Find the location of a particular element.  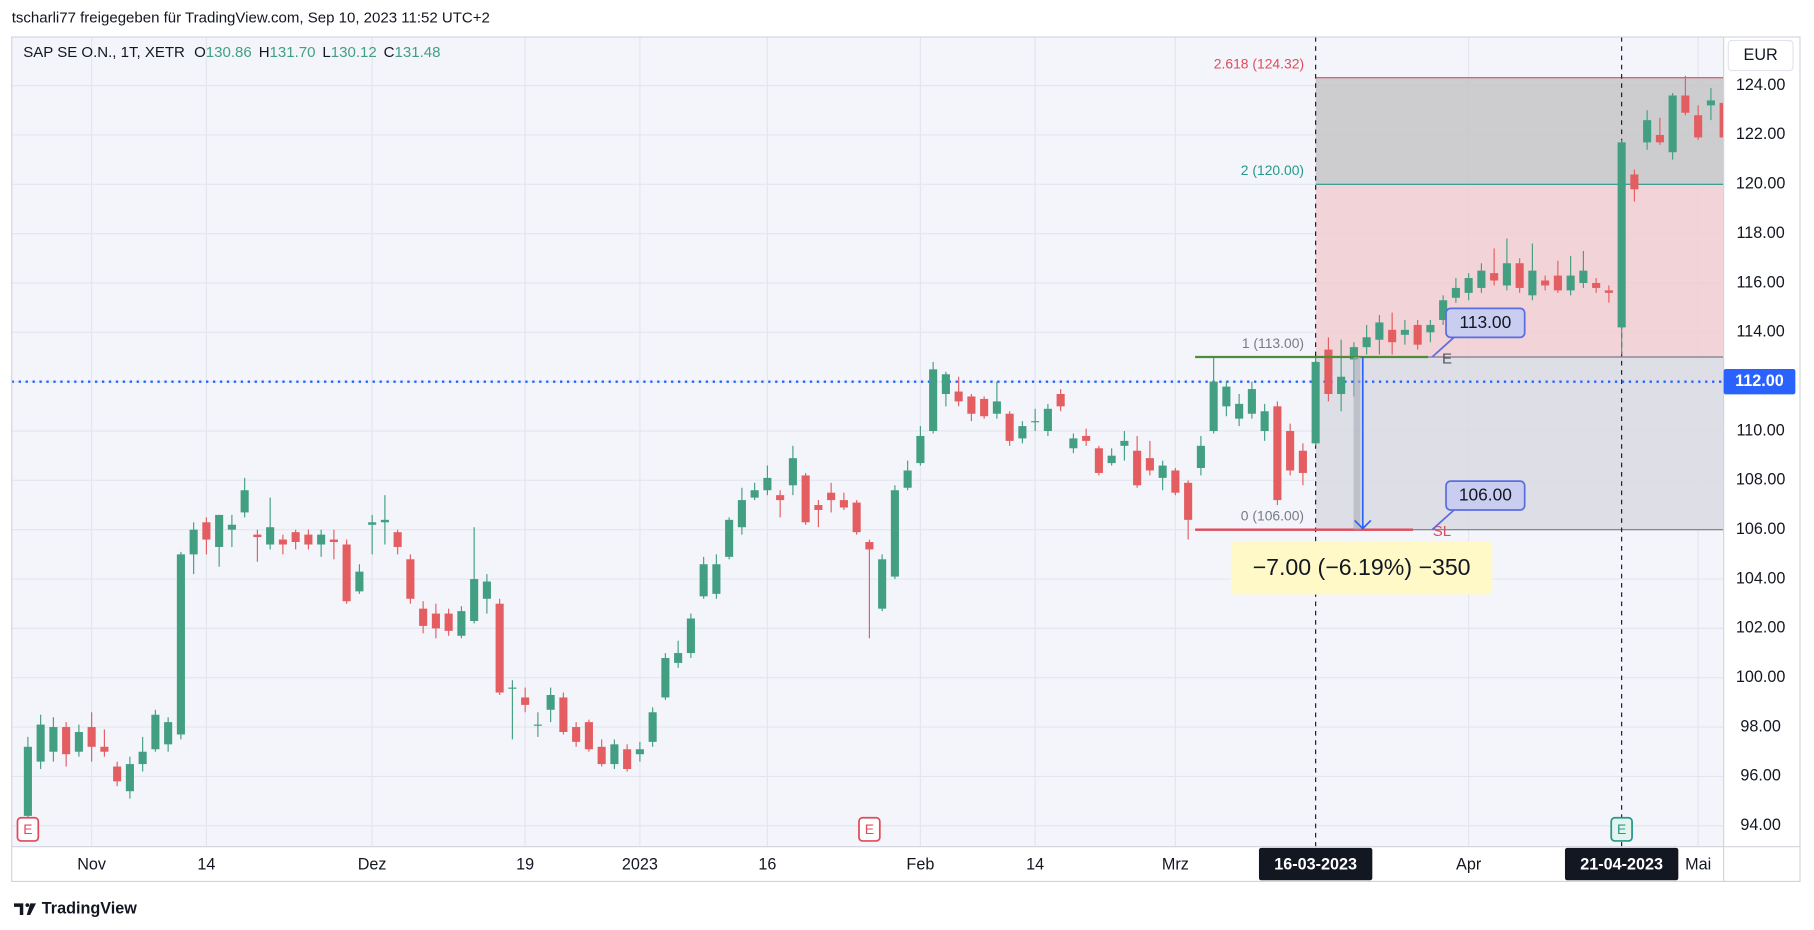

y-tick-label: 110.00 is located at coordinates (1761, 430).